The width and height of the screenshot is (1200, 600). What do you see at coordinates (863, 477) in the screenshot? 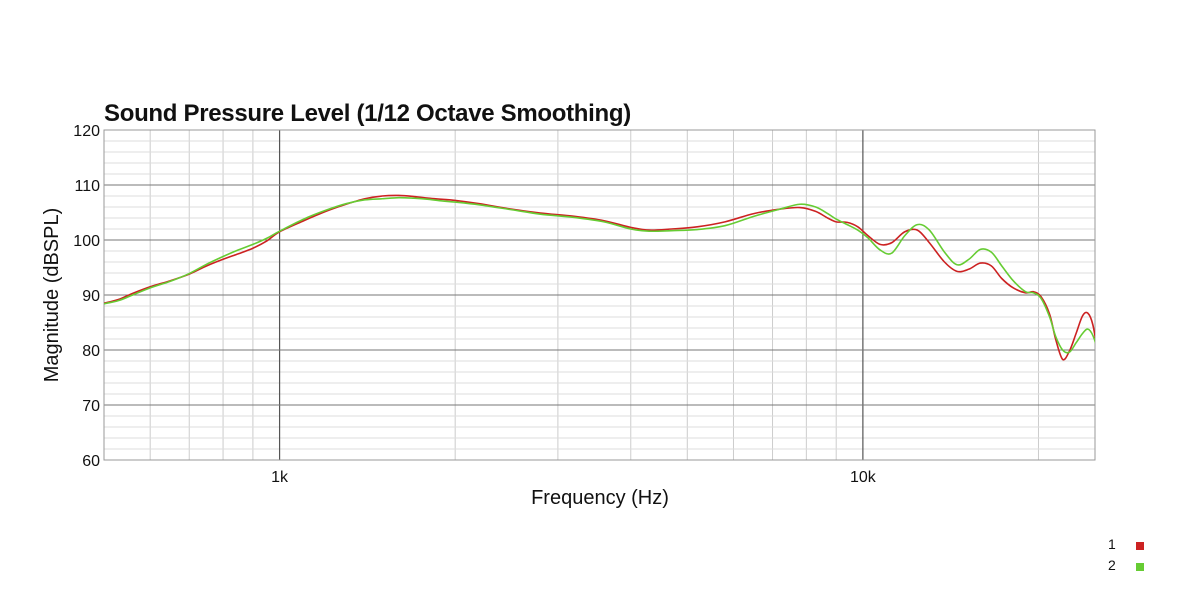
I see `x-tick-label: 10k` at bounding box center [863, 477].